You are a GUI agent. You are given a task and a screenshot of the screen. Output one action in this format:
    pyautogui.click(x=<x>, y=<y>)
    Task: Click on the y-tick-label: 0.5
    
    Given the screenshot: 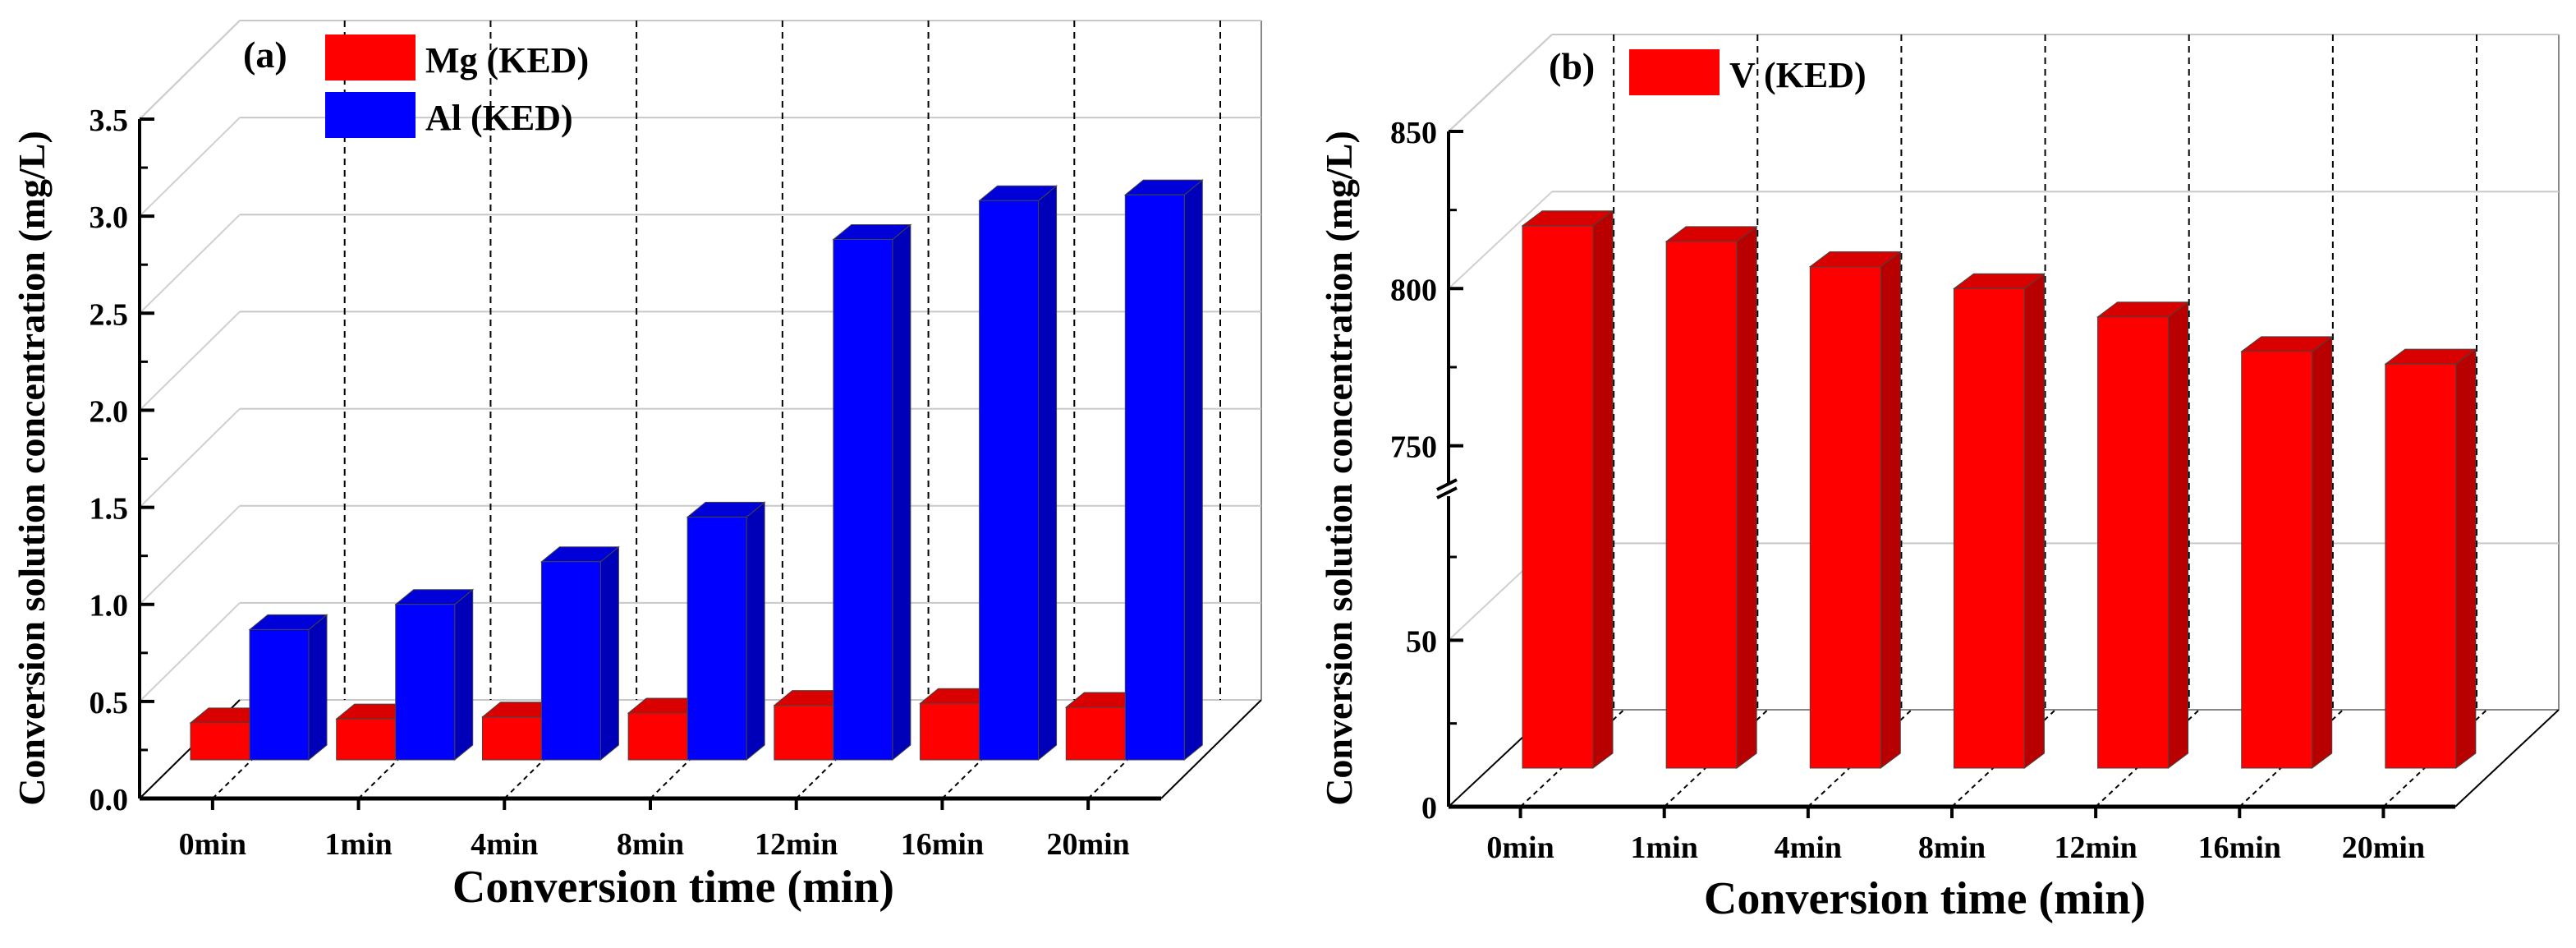 What is the action you would take?
    pyautogui.click(x=110, y=703)
    